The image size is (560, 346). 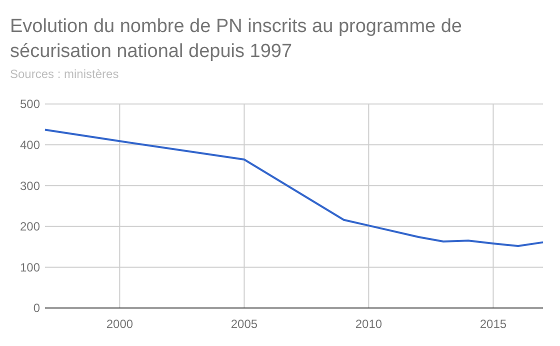 What do you see at coordinates (30, 227) in the screenshot?
I see `y-tick-label: 200` at bounding box center [30, 227].